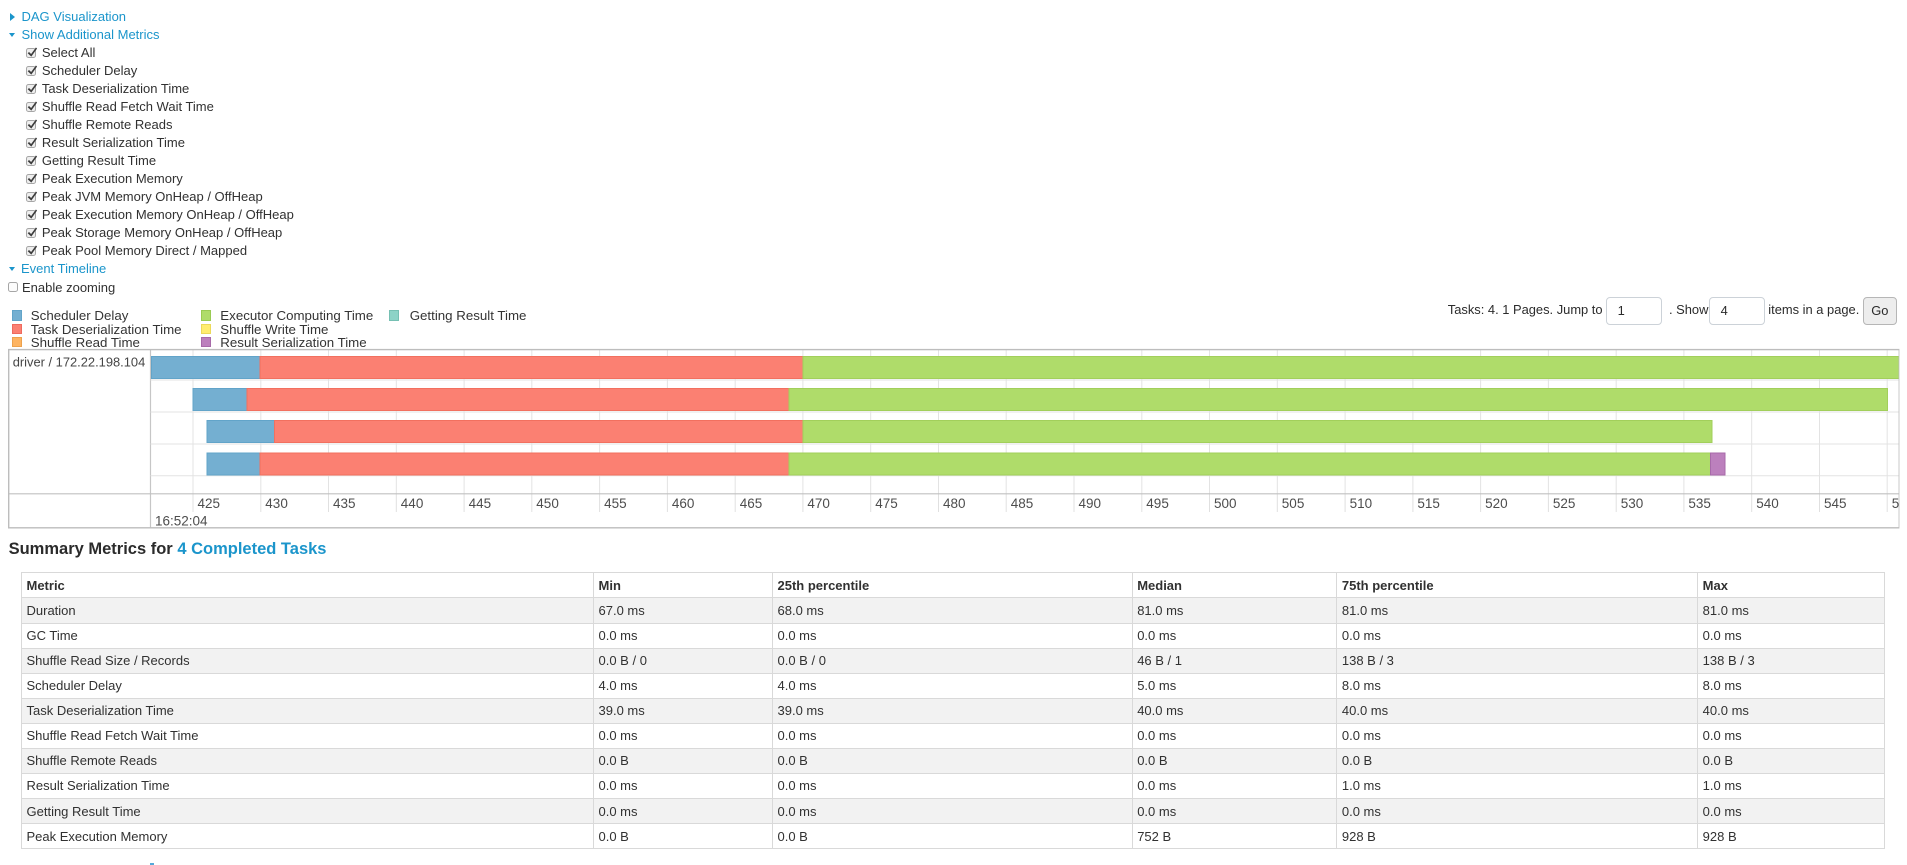 The height and width of the screenshot is (865, 1907). Describe the element at coordinates (1428, 503) in the screenshot. I see `svg-text: 515` at that location.